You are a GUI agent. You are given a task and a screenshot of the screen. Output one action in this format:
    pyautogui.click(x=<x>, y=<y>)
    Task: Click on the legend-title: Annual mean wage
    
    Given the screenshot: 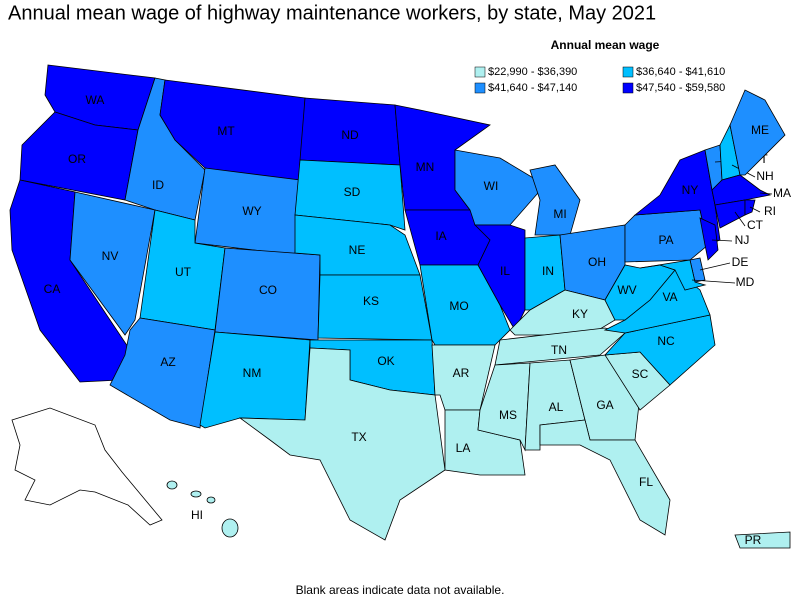 What is the action you would take?
    pyautogui.click(x=605, y=45)
    